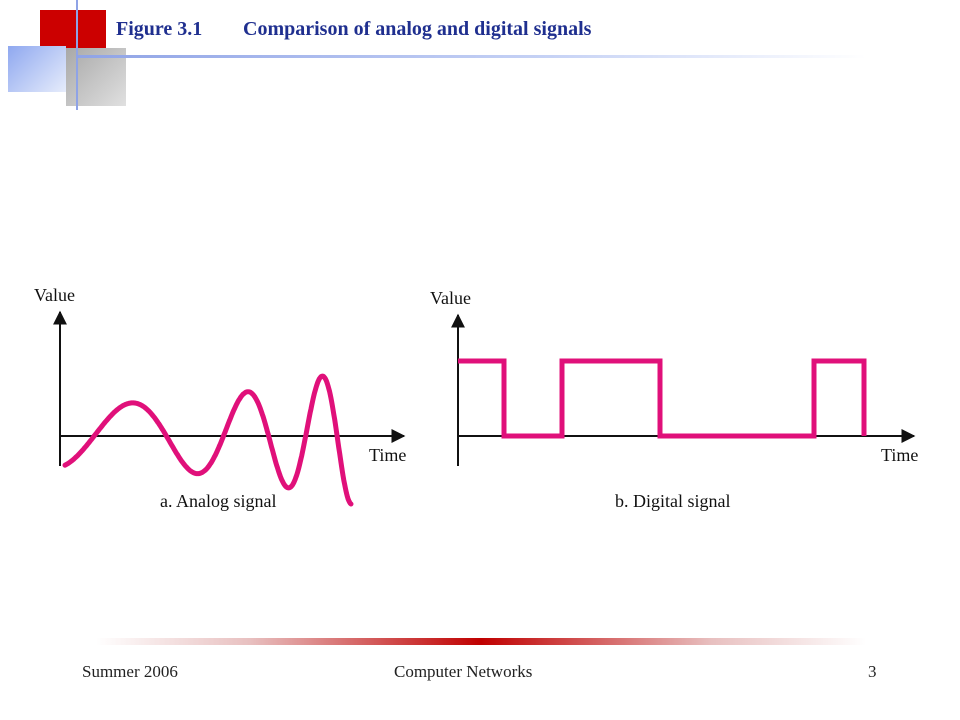 The width and height of the screenshot is (960, 720). I want to click on footer-date: Summer 2006, so click(130, 671).